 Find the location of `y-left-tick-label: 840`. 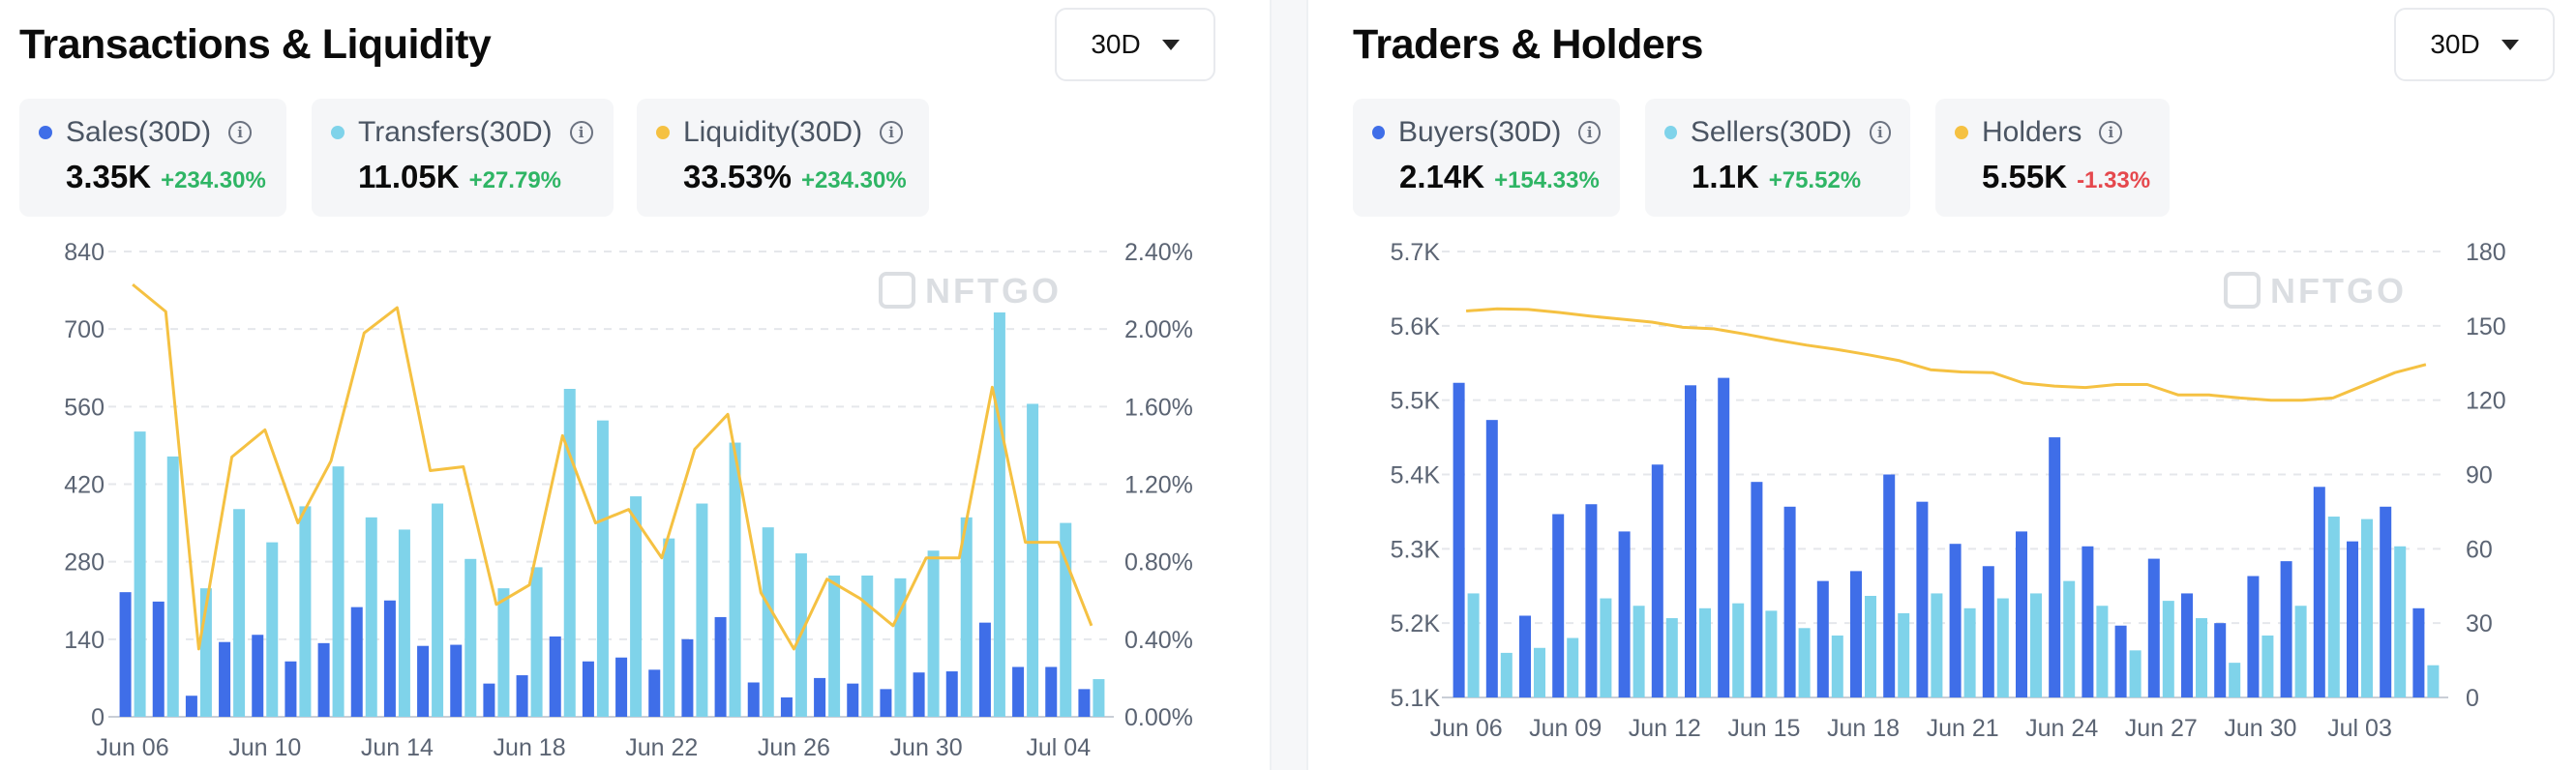

y-left-tick-label: 840 is located at coordinates (84, 252).